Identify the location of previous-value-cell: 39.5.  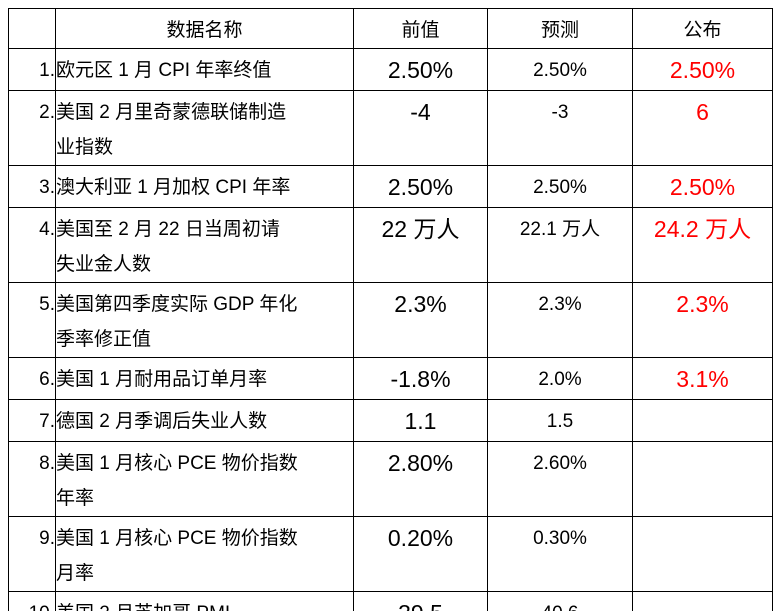
(420, 601).